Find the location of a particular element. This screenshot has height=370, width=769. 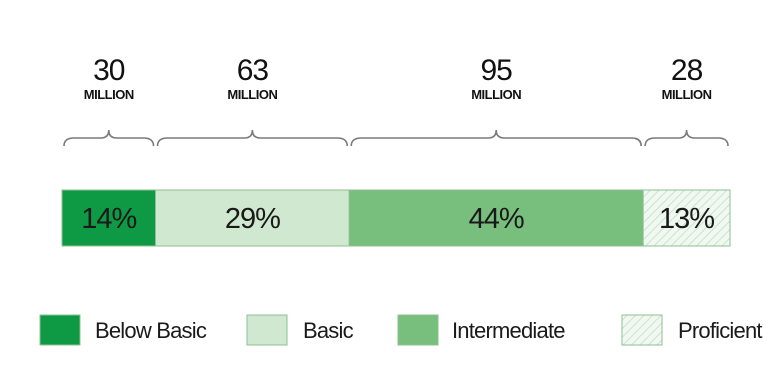

bar-label-basic: 29% is located at coordinates (252, 219).